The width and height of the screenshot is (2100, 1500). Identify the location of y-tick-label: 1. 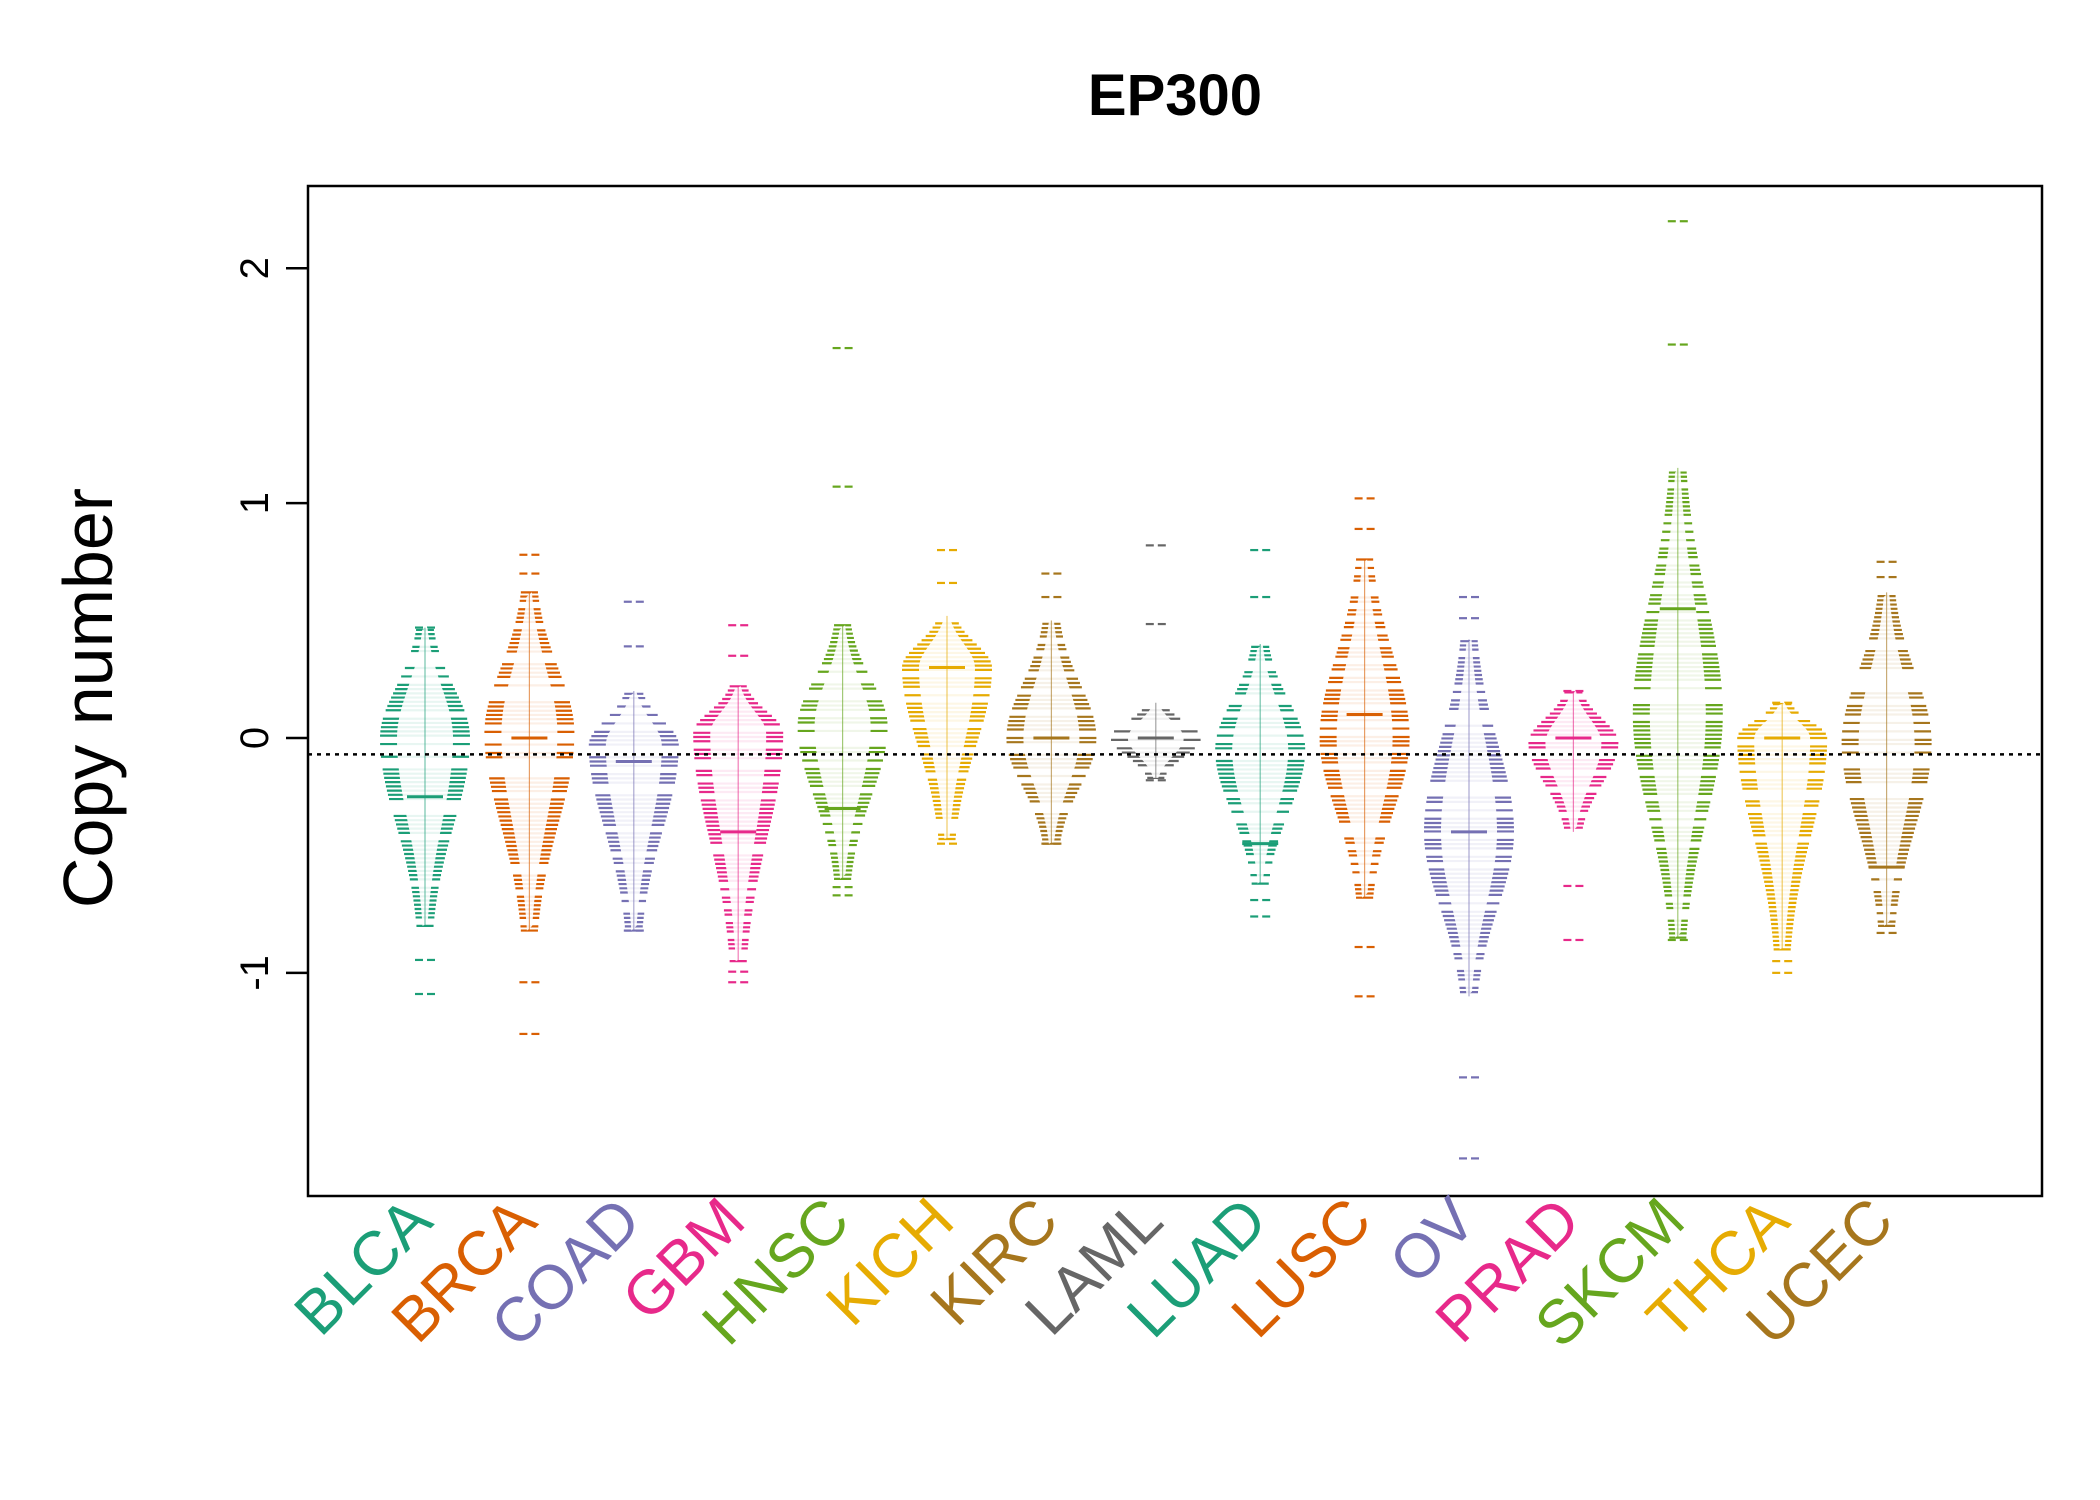
(255, 503).